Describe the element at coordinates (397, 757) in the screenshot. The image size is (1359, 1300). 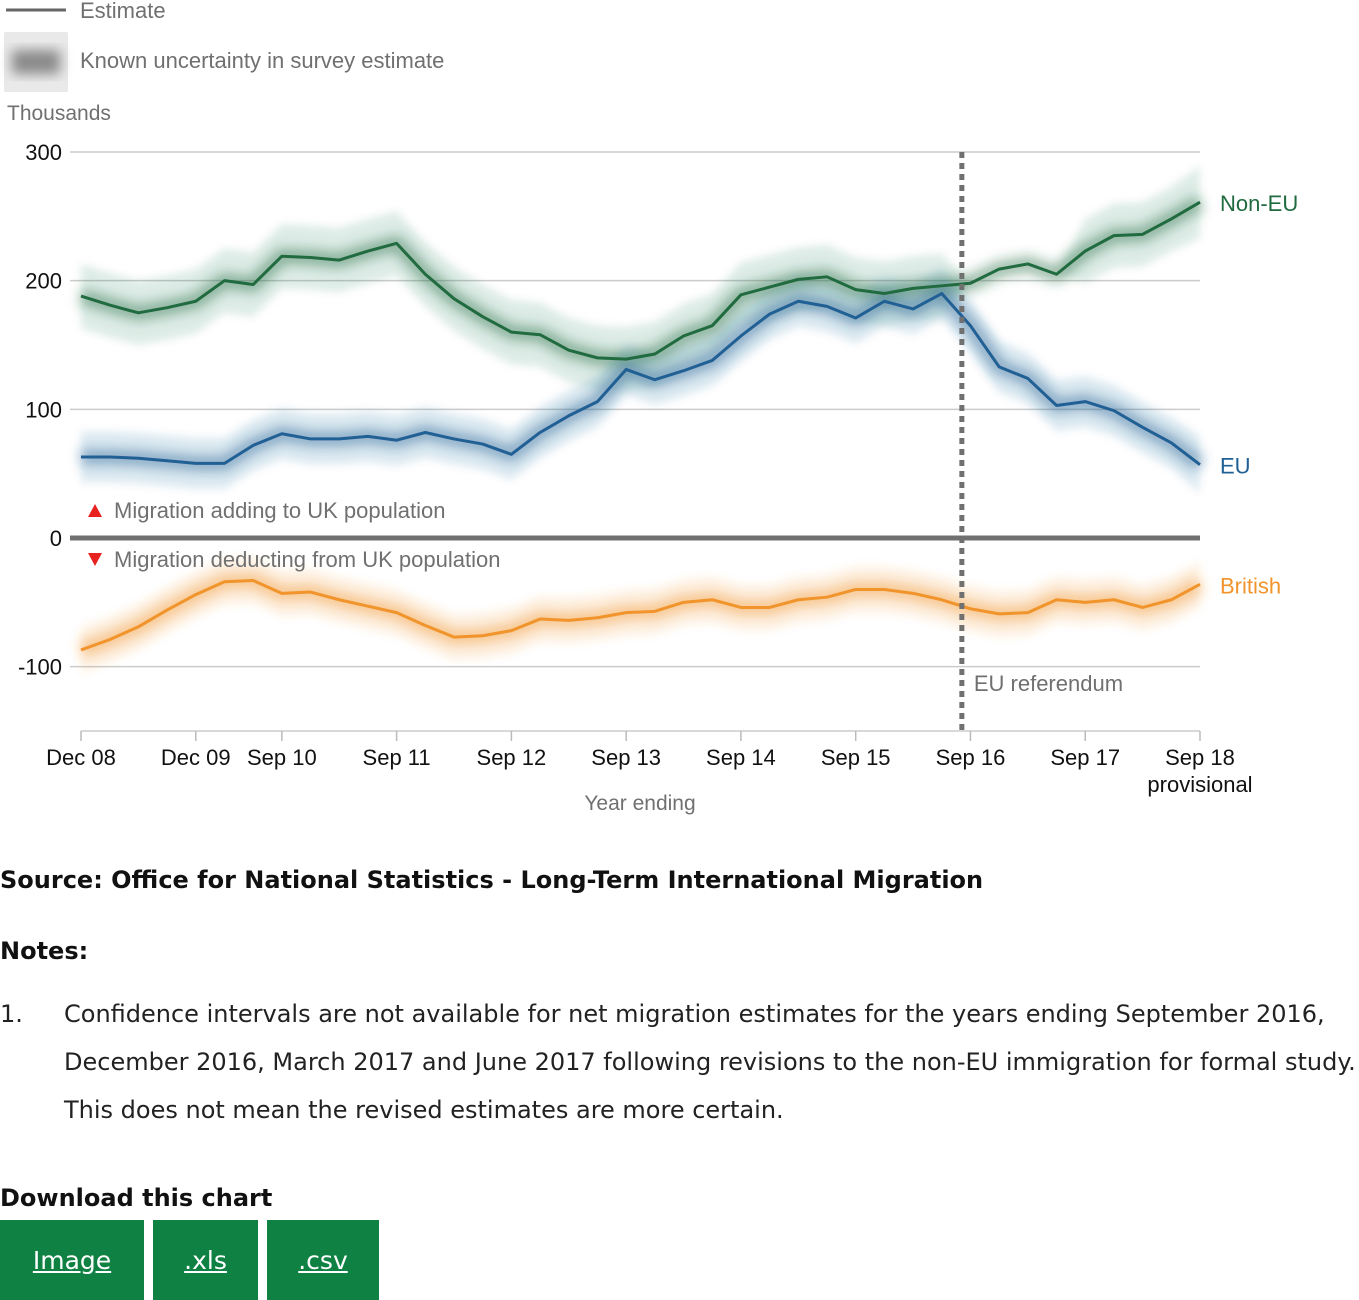
I see `x-tick-label: Sep 11` at that location.